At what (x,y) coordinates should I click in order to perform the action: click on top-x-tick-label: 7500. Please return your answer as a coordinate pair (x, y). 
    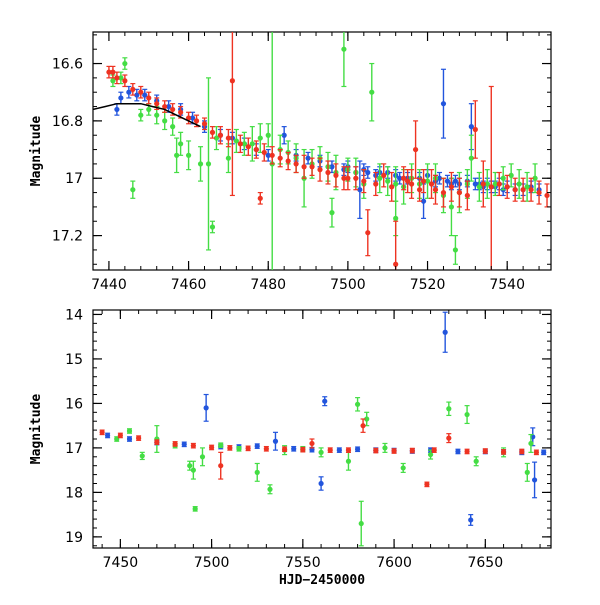
    Looking at the image, I should click on (348, 285).